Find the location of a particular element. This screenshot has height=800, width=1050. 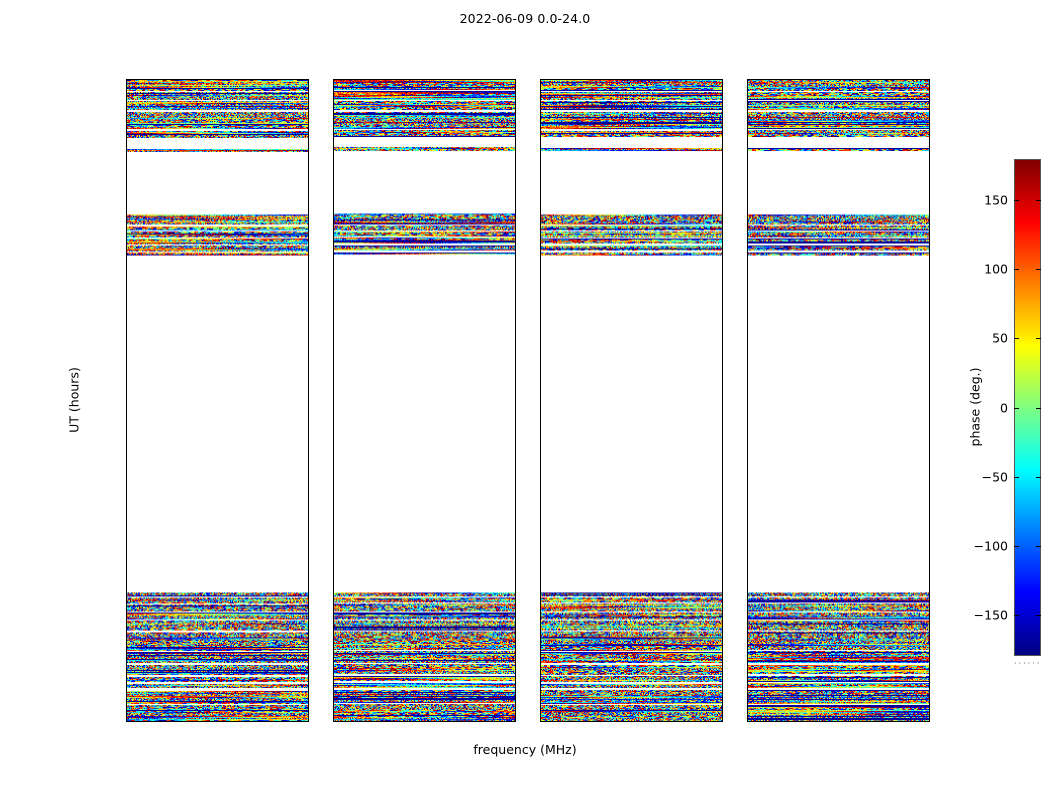

colorbar-tick-label: −50 is located at coordinates (994, 477).